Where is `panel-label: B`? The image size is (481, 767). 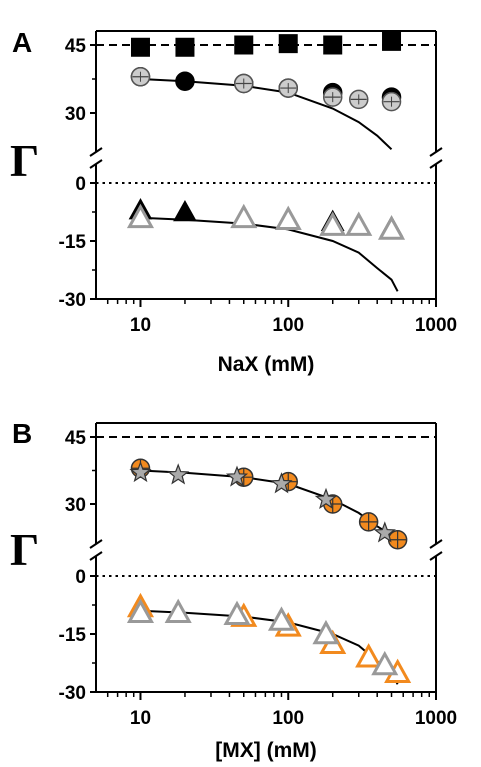 panel-label: B is located at coordinates (22, 433).